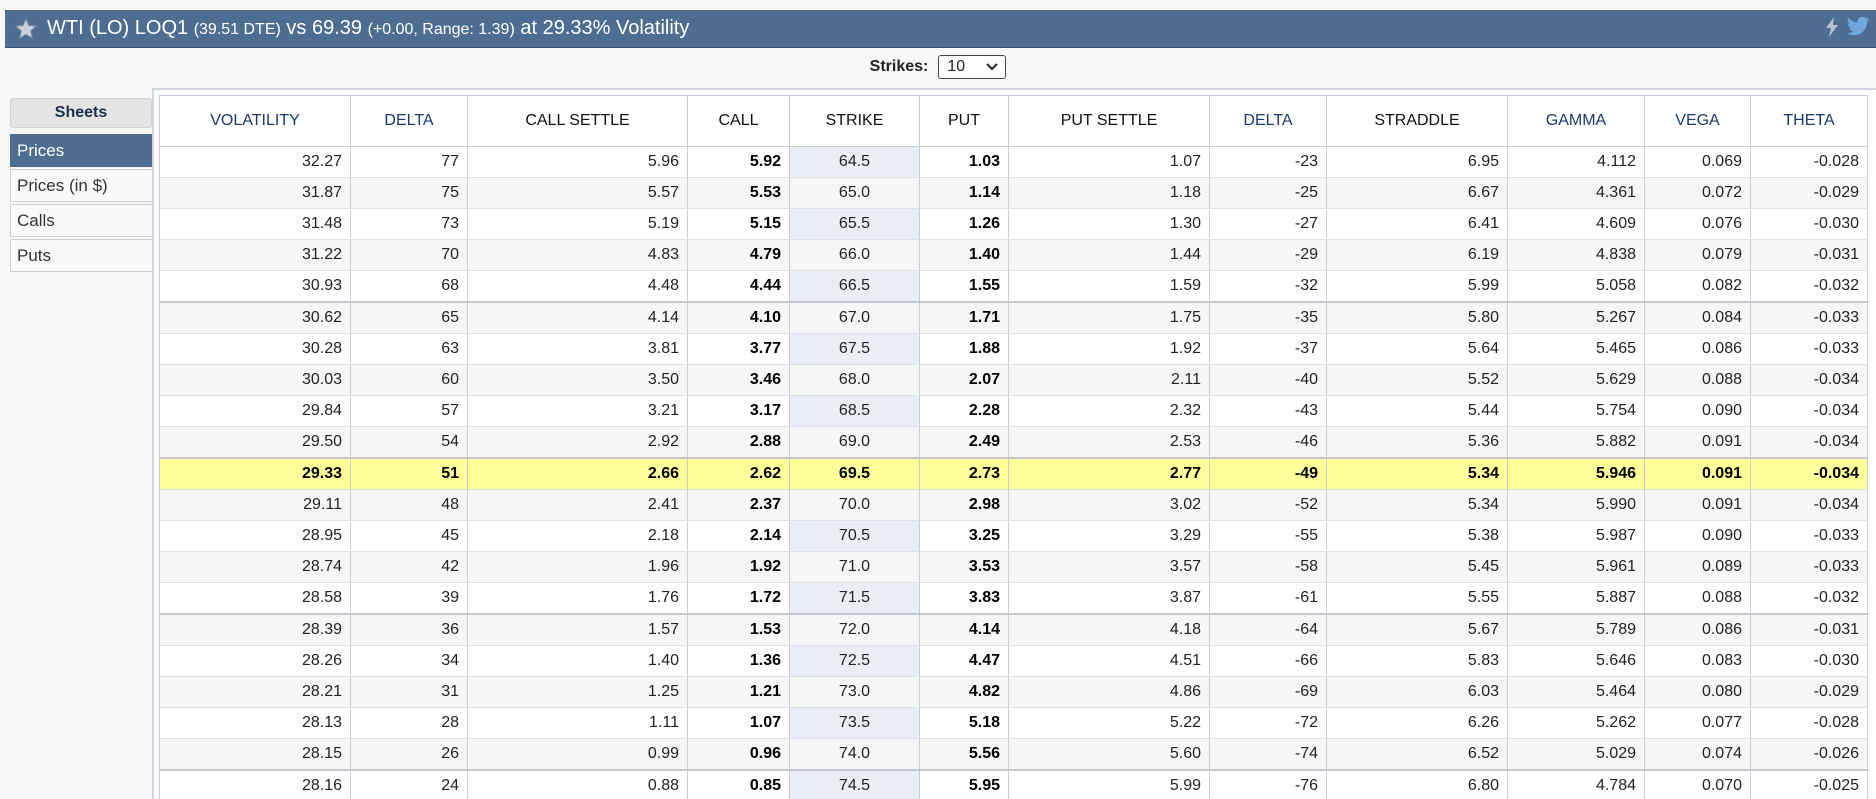 This screenshot has width=1876, height=799. Describe the element at coordinates (964, 224) in the screenshot. I see `cell-put: 1.26` at that location.